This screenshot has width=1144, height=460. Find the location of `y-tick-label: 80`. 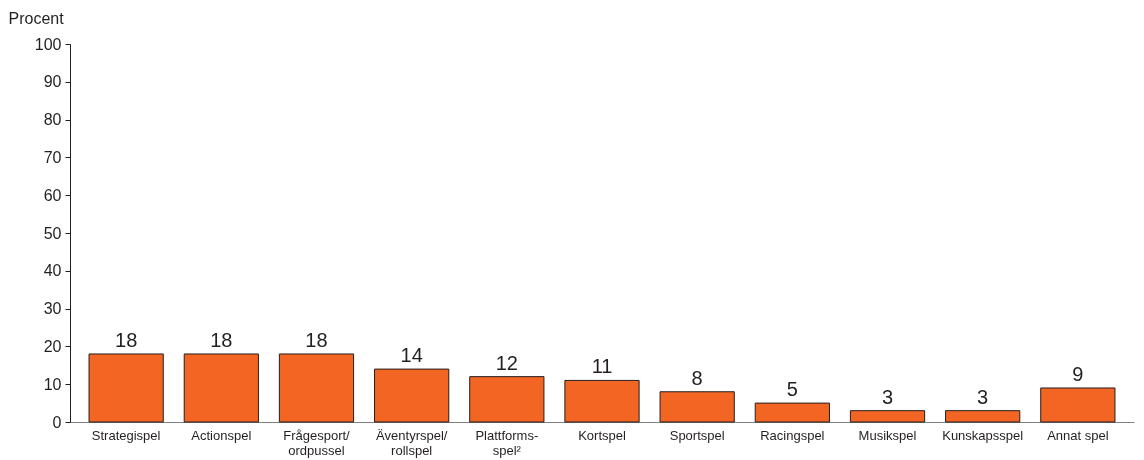

y-tick-label: 80 is located at coordinates (52, 120).